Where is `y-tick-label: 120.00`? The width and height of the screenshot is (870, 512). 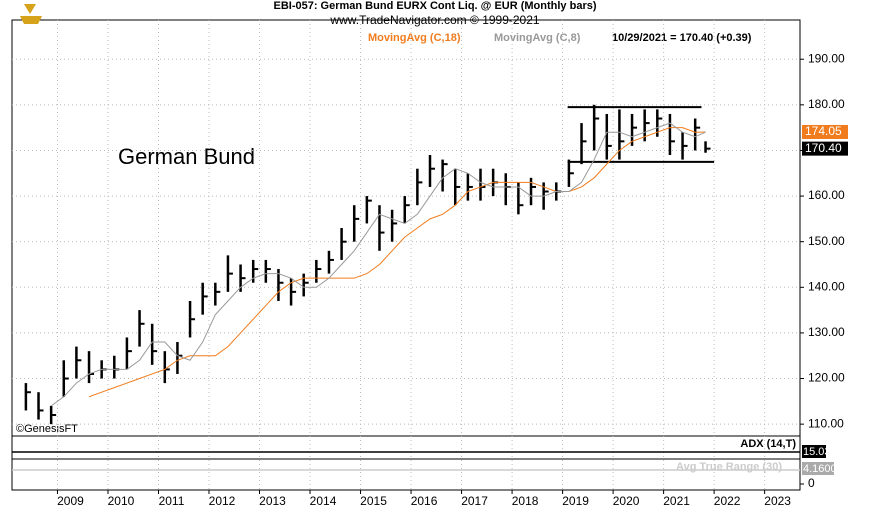 y-tick-label: 120.00 is located at coordinates (826, 378).